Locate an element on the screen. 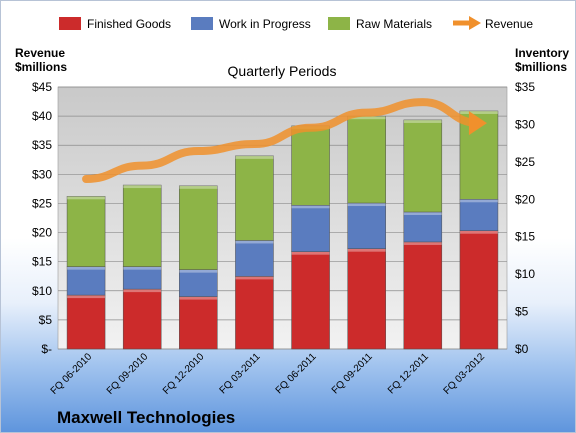 The image size is (576, 433). x-tick-label: FQ 06-2011 is located at coordinates (296, 373).